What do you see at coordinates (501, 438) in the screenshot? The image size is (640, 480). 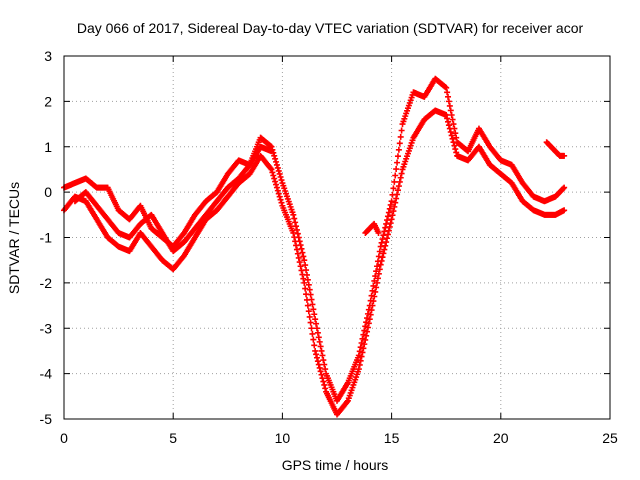 I see `x-tick-label: 20` at bounding box center [501, 438].